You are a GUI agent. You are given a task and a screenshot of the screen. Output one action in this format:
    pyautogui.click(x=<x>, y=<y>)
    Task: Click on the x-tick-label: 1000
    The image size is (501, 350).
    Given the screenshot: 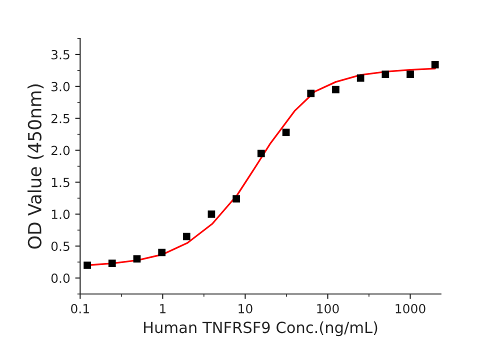 What is the action you would take?
    pyautogui.click(x=411, y=309)
    